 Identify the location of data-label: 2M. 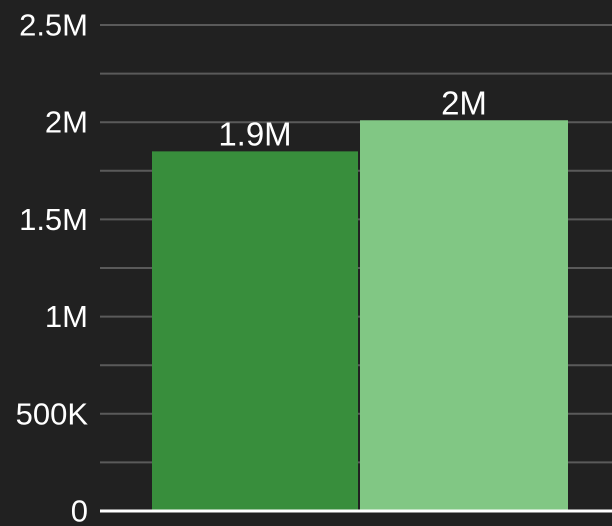
(464, 102).